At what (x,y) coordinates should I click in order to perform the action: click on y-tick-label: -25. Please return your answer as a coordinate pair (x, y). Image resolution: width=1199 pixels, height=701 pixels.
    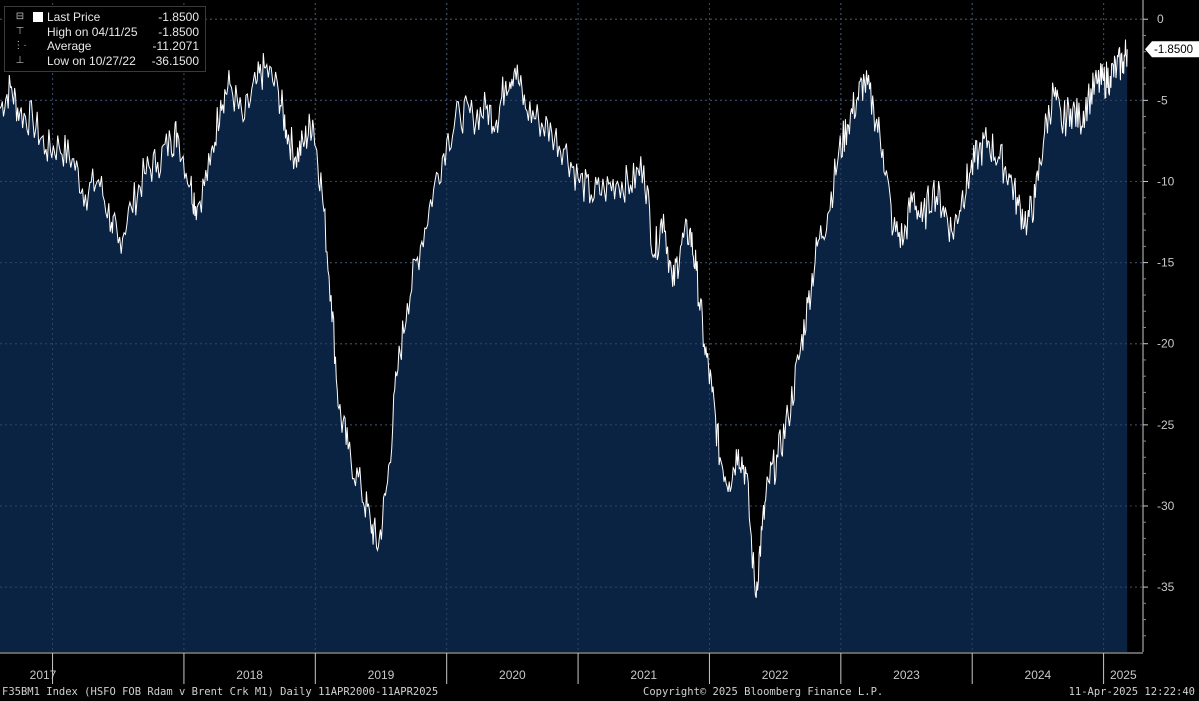
    Looking at the image, I should click on (1166, 425).